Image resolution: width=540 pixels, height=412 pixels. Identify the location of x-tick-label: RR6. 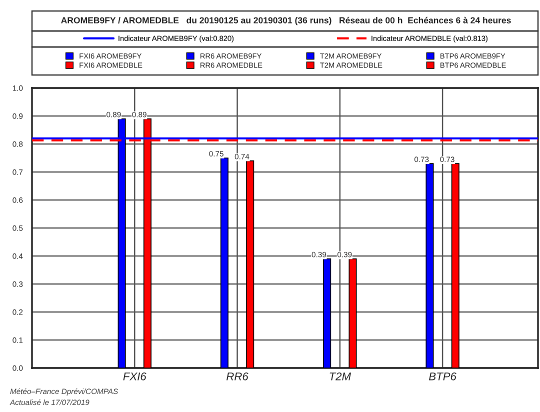
(237, 376).